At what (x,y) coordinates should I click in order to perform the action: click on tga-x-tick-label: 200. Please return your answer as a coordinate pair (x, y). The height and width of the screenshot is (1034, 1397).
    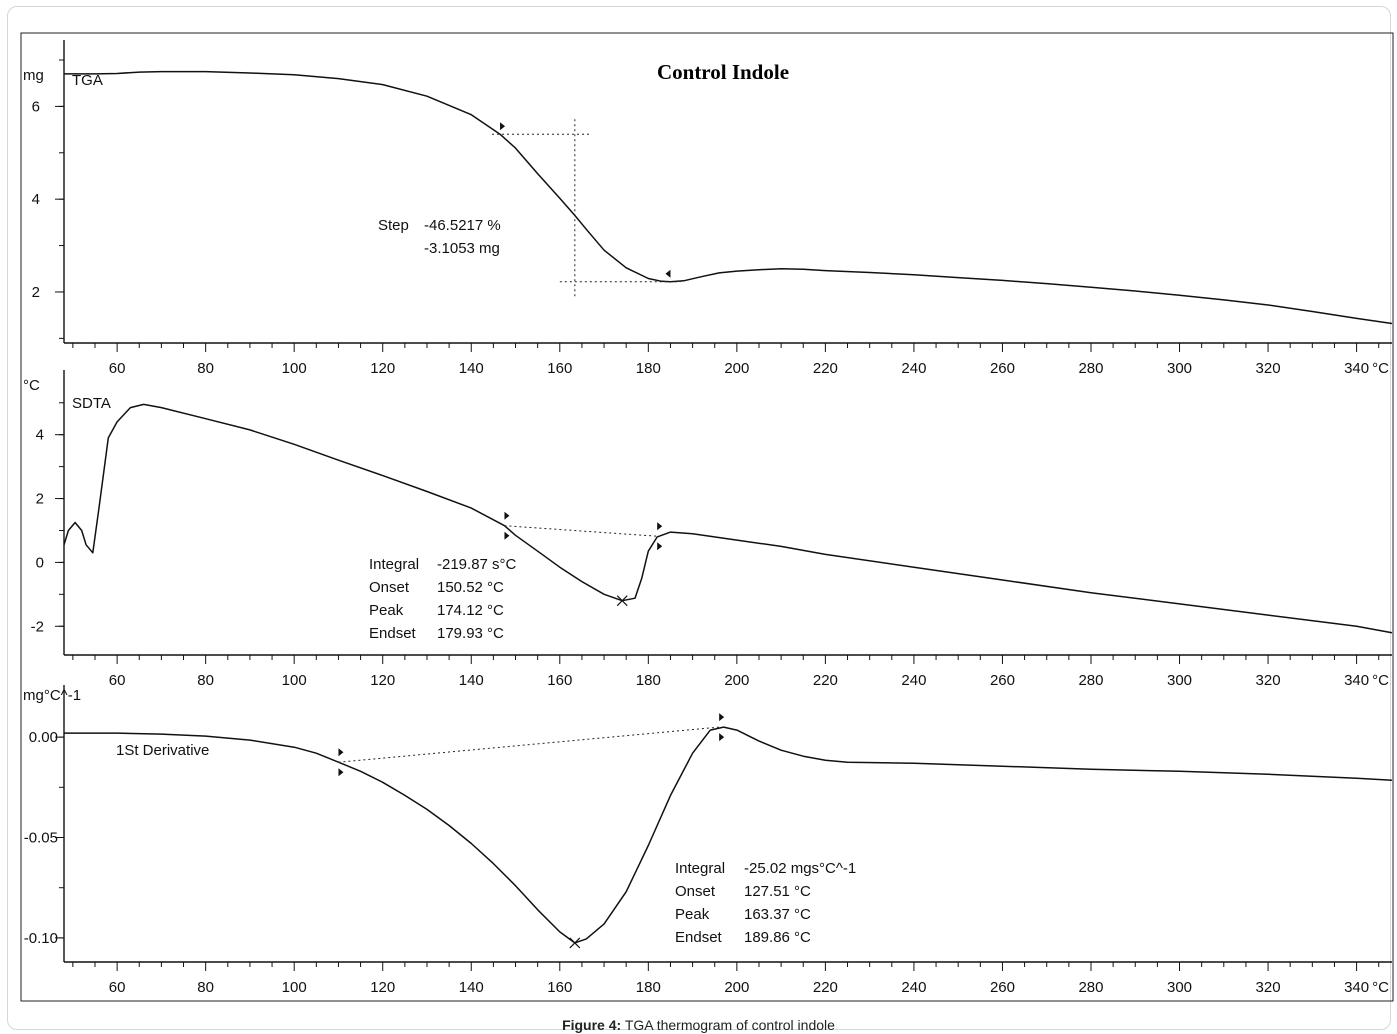
    Looking at the image, I should click on (736, 368).